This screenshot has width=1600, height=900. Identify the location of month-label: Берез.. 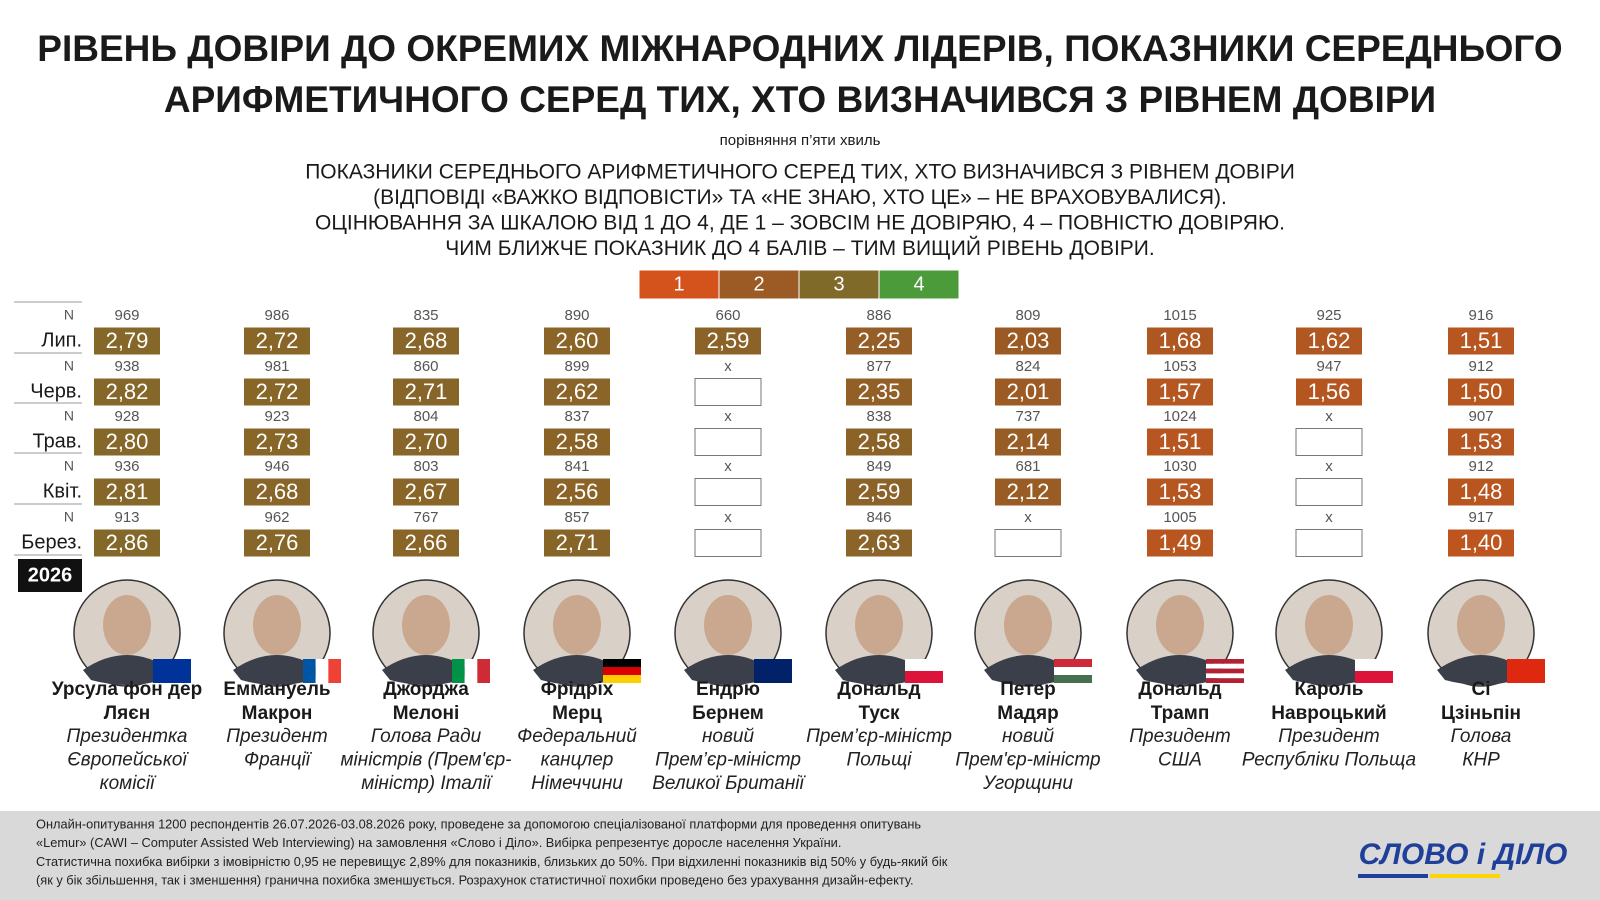
(51, 542).